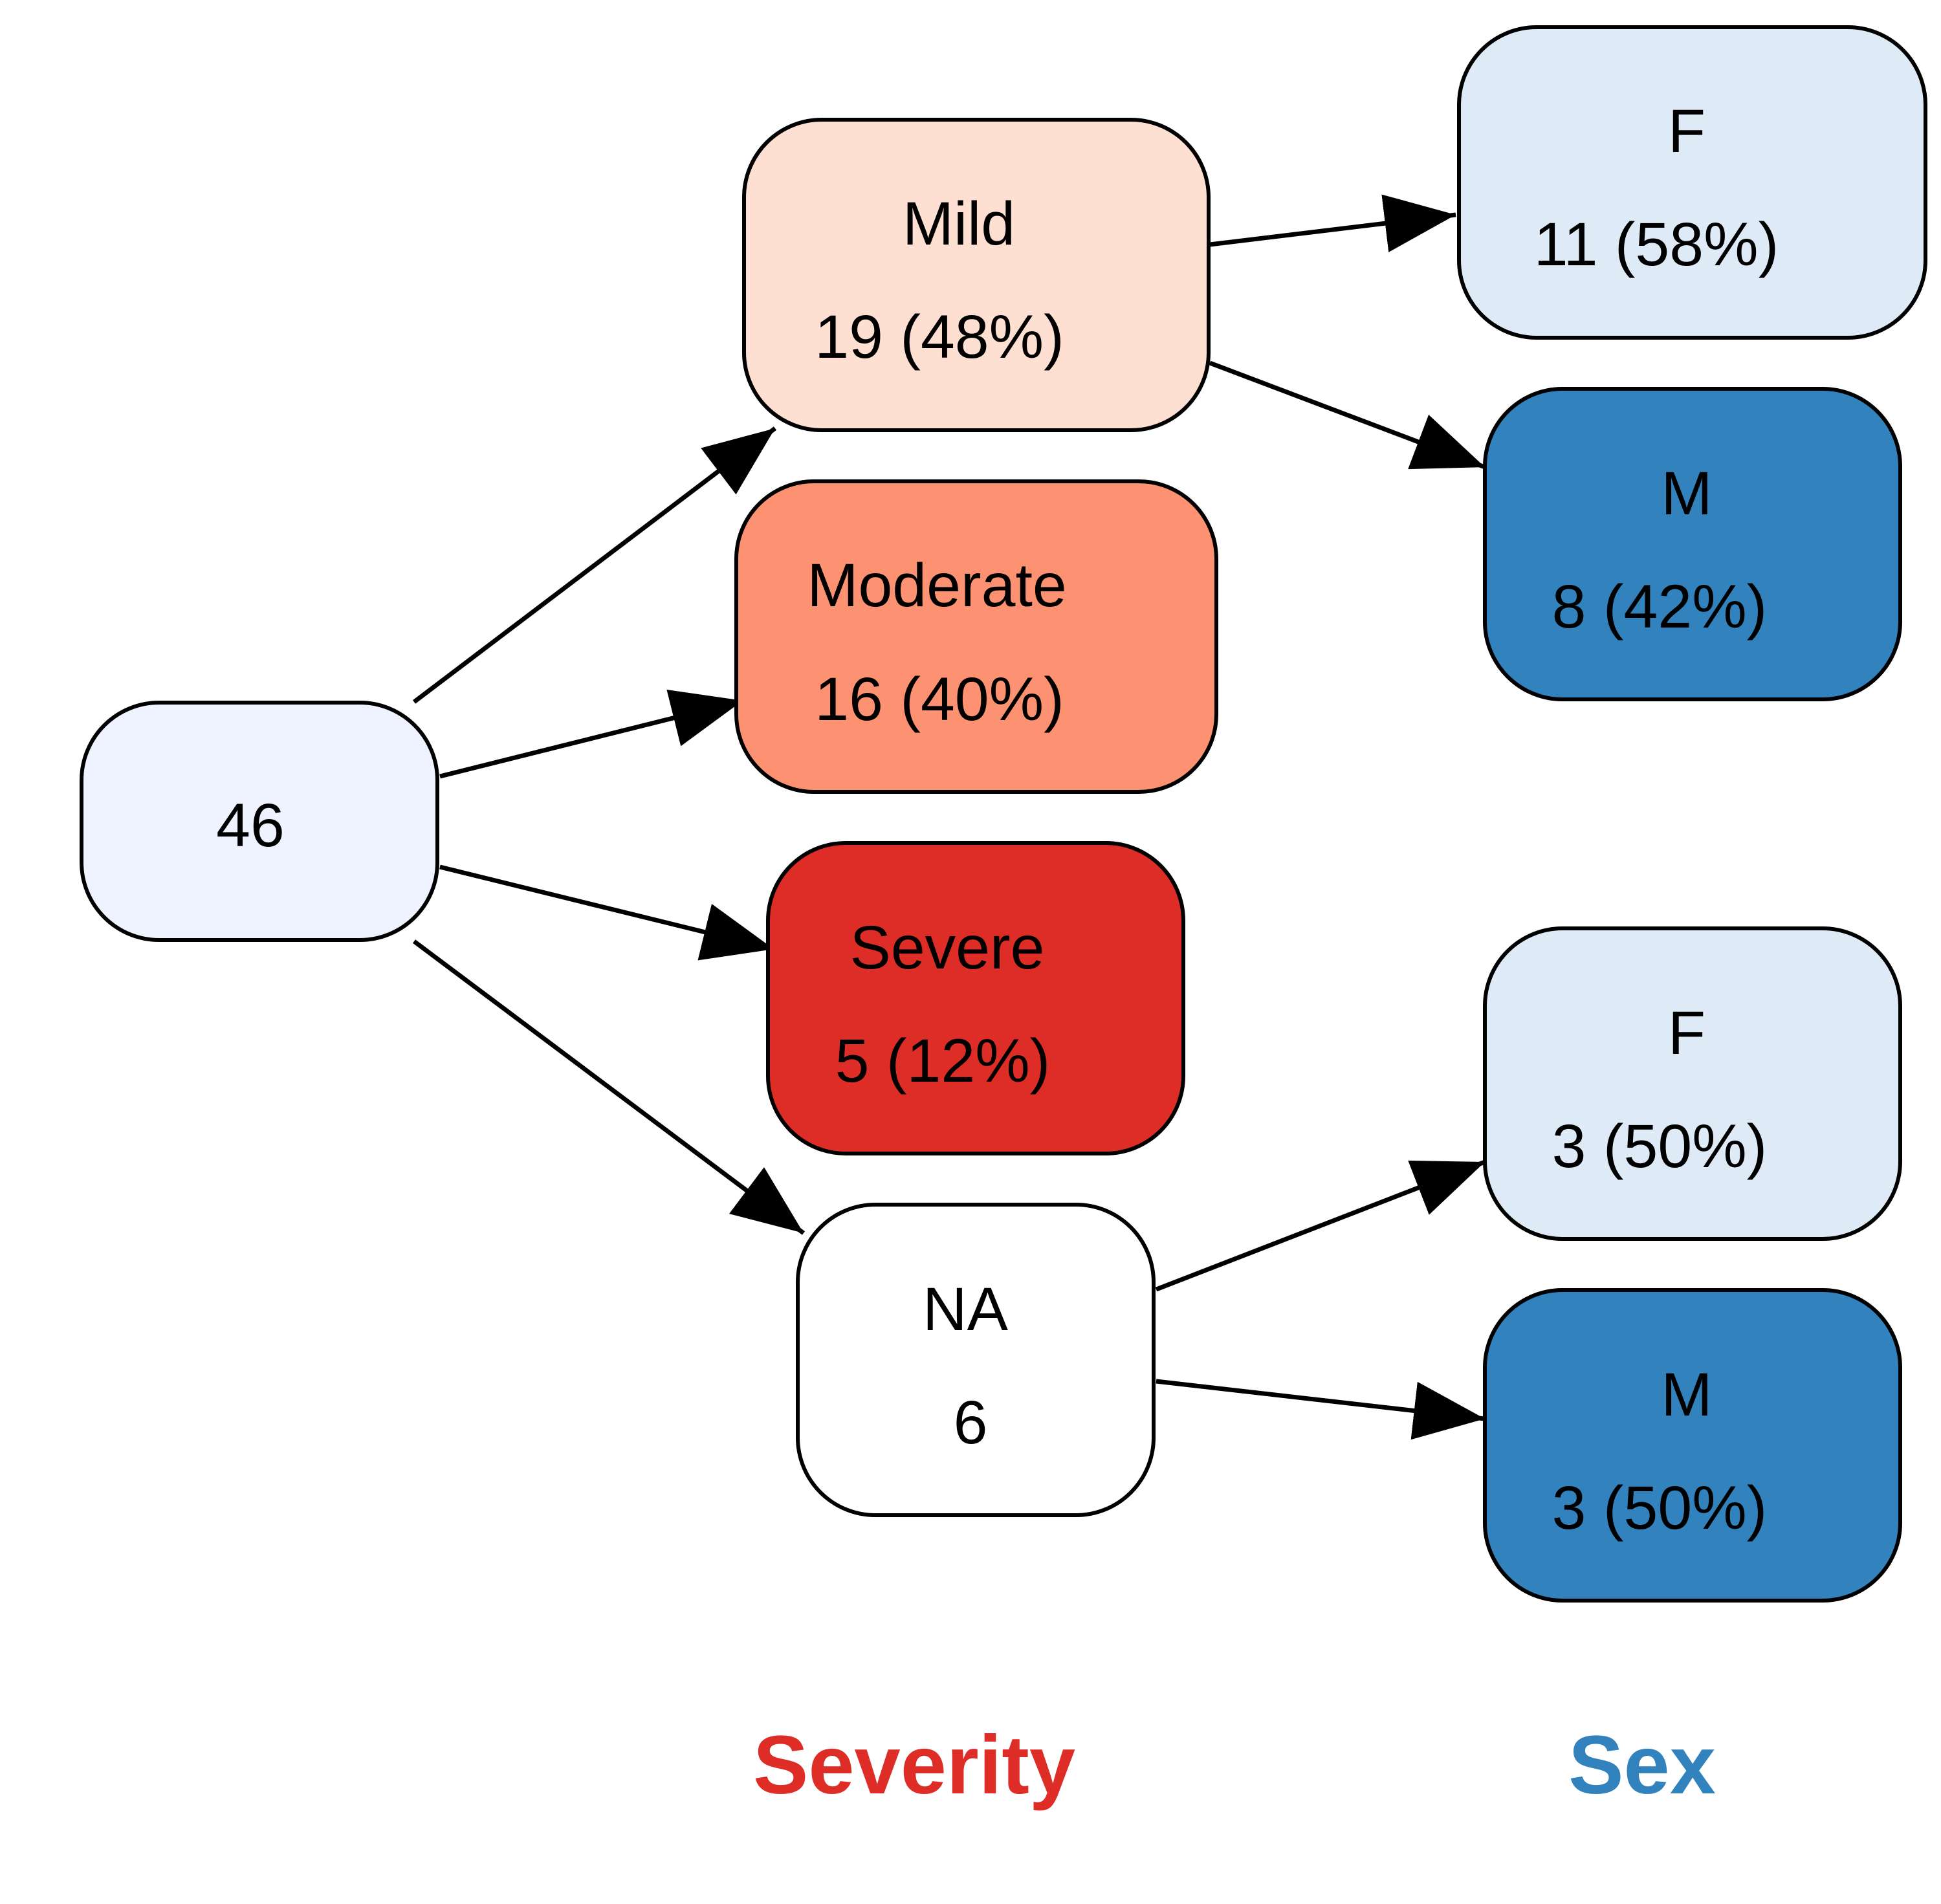  Describe the element at coordinates (1687, 1395) in the screenshot. I see `node-na-male-label: M` at that location.